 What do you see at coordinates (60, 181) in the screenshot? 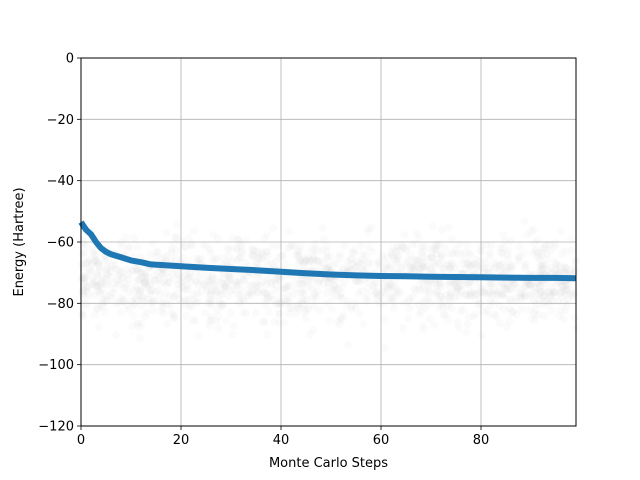
I see `y-tick-label: −40` at bounding box center [60, 181].